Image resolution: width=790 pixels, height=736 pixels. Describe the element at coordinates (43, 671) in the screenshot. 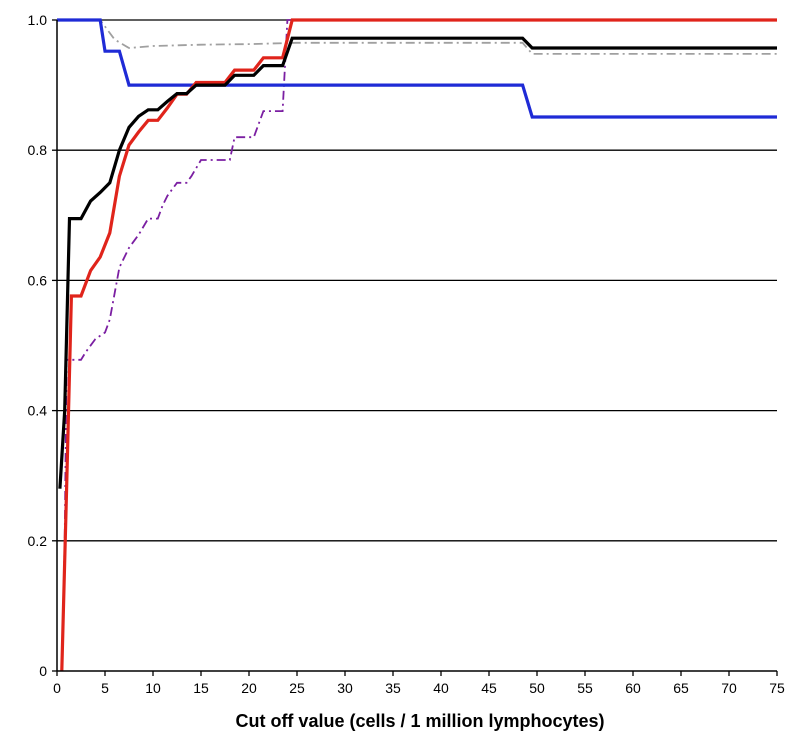

I see `y-tick-label-0: 0` at that location.